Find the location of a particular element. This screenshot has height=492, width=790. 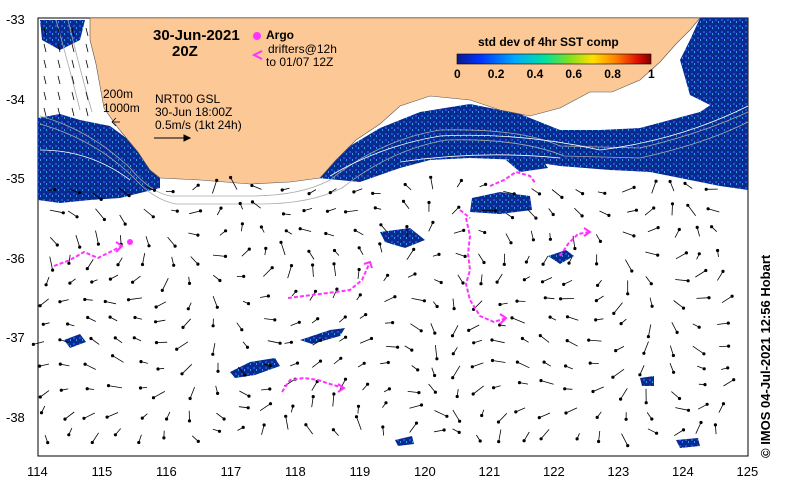

x-tick-label: 118 is located at coordinates (295, 471).